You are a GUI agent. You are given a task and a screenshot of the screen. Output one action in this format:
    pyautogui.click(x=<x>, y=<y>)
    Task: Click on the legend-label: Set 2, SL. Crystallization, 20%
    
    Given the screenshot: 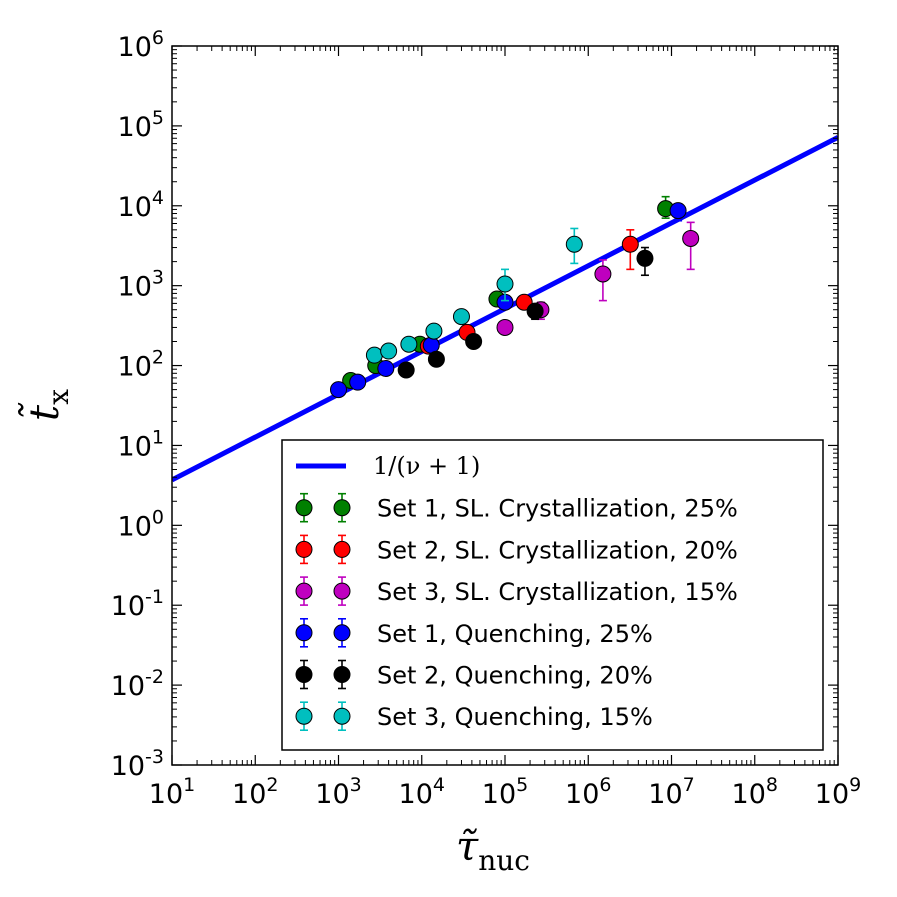 What is the action you would take?
    pyautogui.click(x=557, y=550)
    